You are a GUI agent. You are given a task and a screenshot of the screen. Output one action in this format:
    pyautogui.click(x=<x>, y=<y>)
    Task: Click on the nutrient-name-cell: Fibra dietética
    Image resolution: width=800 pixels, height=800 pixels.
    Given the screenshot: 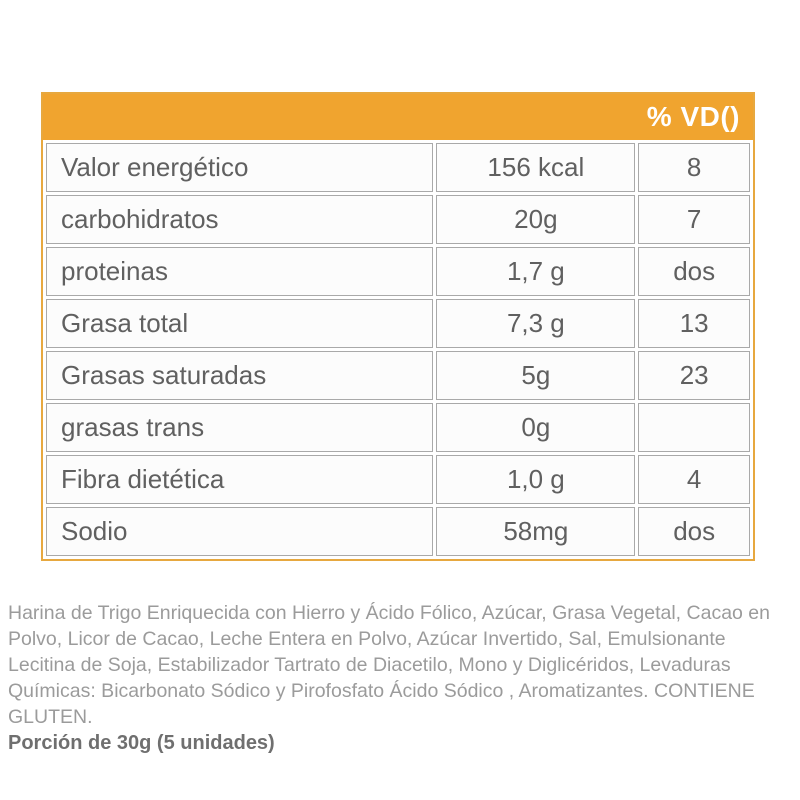 What is the action you would take?
    pyautogui.click(x=240, y=479)
    